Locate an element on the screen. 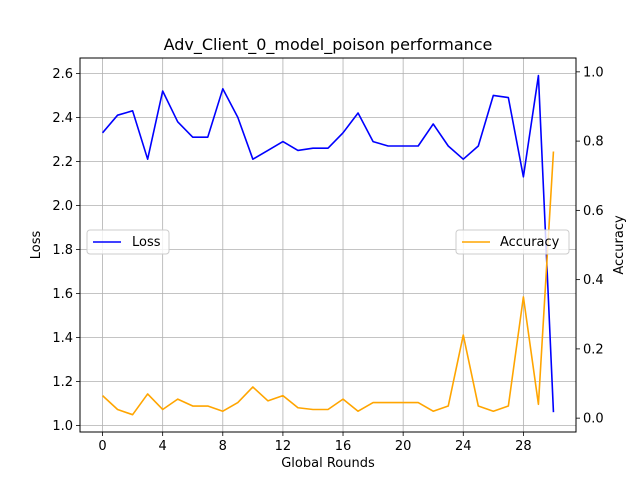 This screenshot has width=640, height=480. legend-loss-box is located at coordinates (128, 242).